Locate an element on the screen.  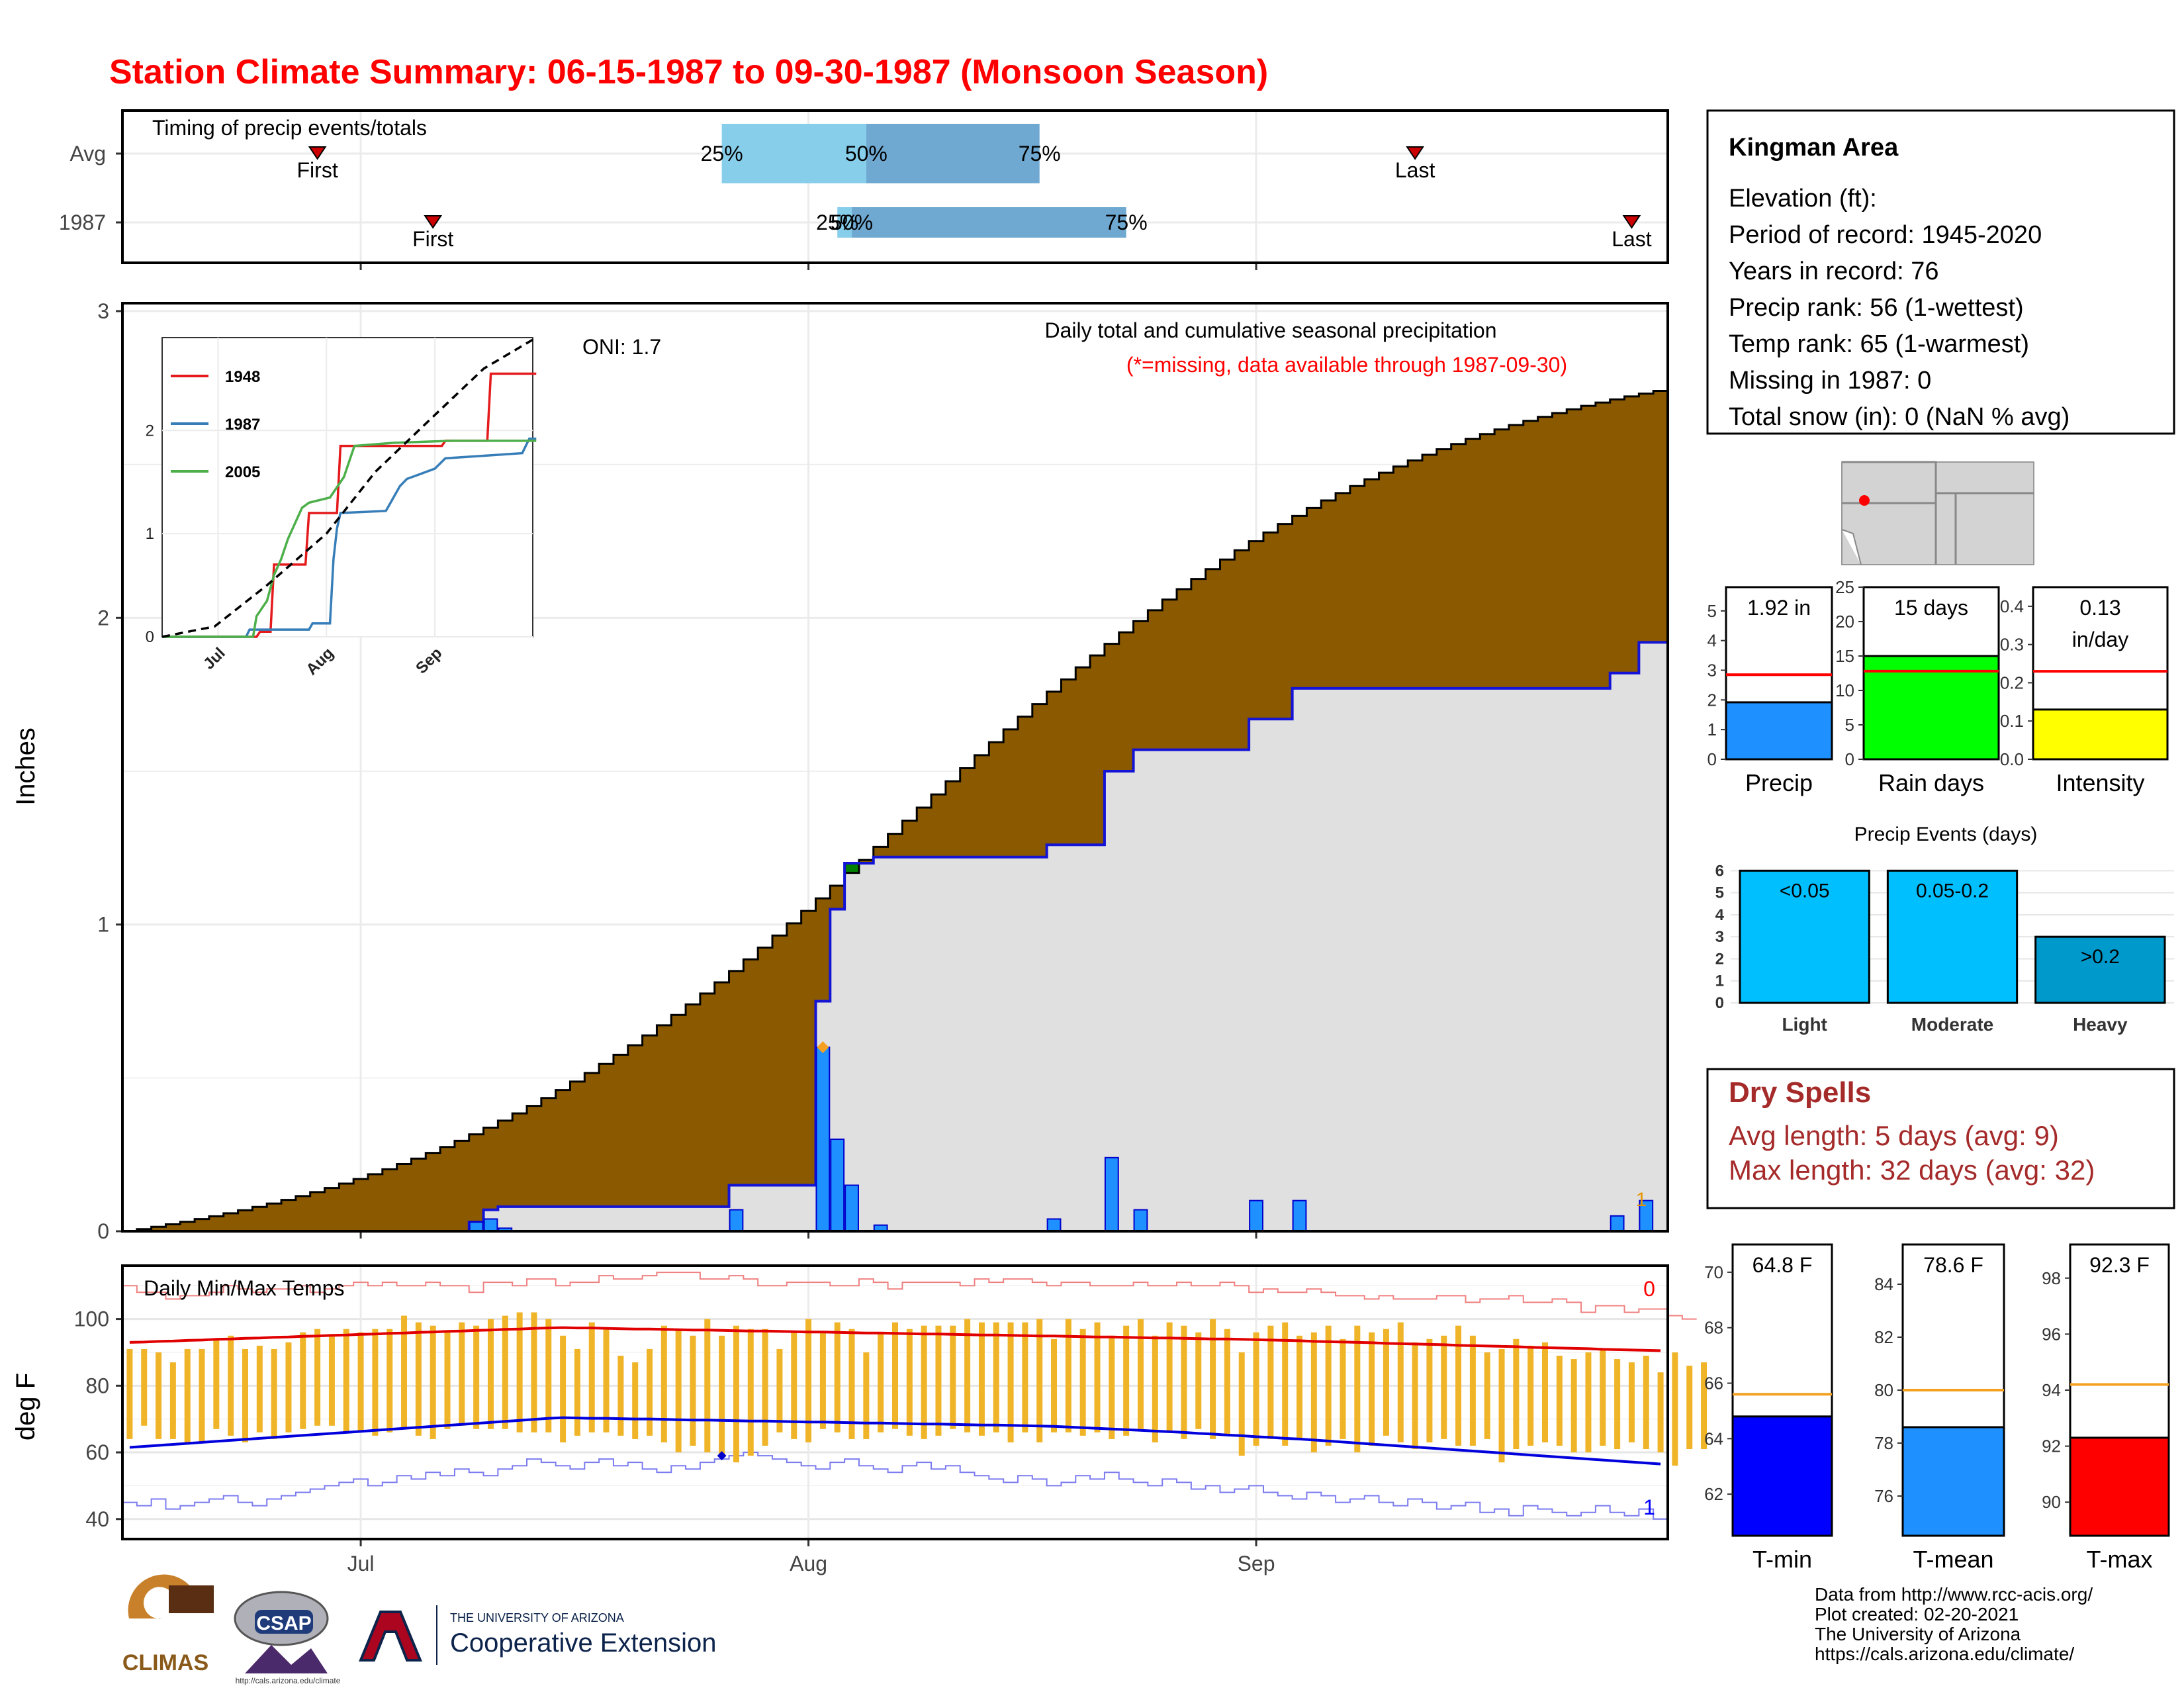
station-info-line: Precip rank: 56 (1-wettest) is located at coordinates (1877, 308).